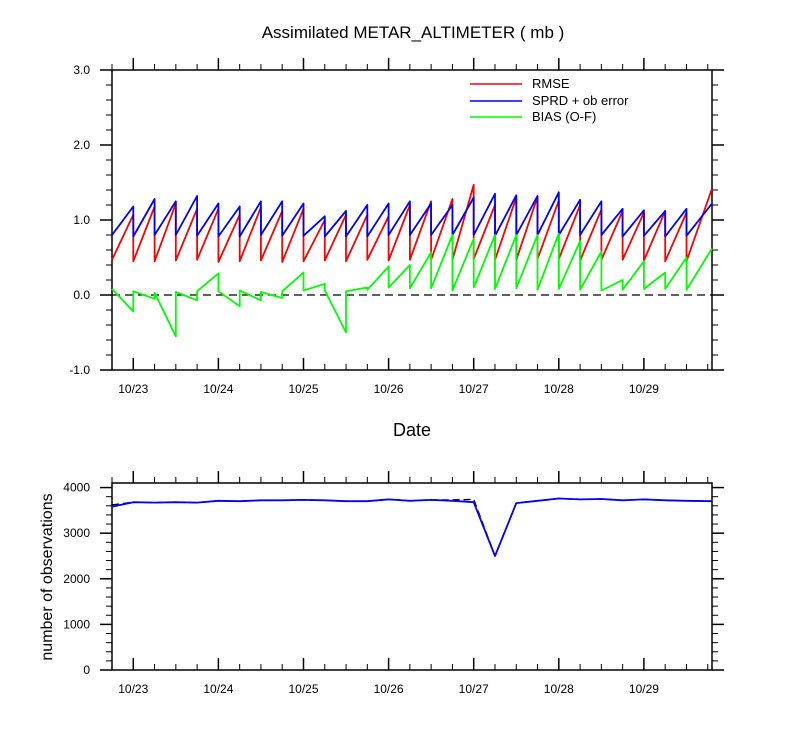 The width and height of the screenshot is (800, 750). Describe the element at coordinates (580, 100) in the screenshot. I see `legend-label-sprd: SPRD + ob error` at that location.